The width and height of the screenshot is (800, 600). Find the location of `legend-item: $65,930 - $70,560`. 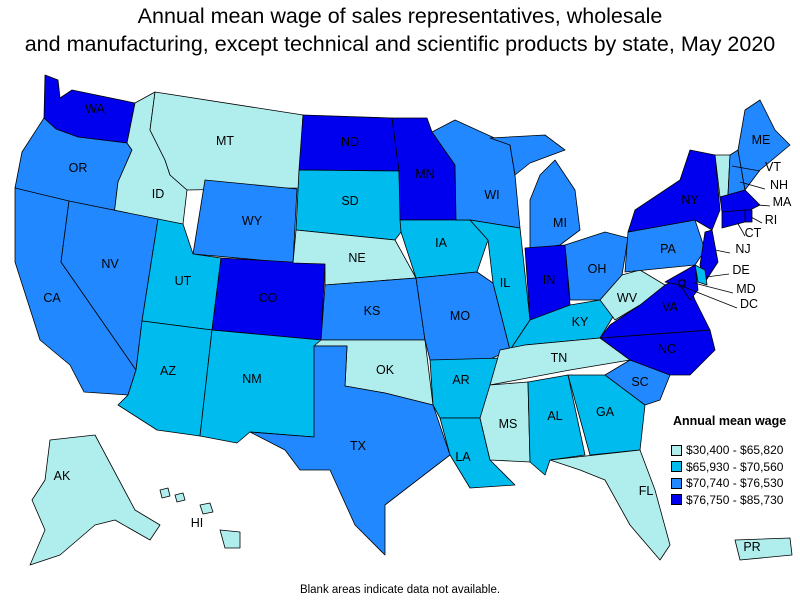

legend-item: $65,930 - $70,560 is located at coordinates (728, 467).